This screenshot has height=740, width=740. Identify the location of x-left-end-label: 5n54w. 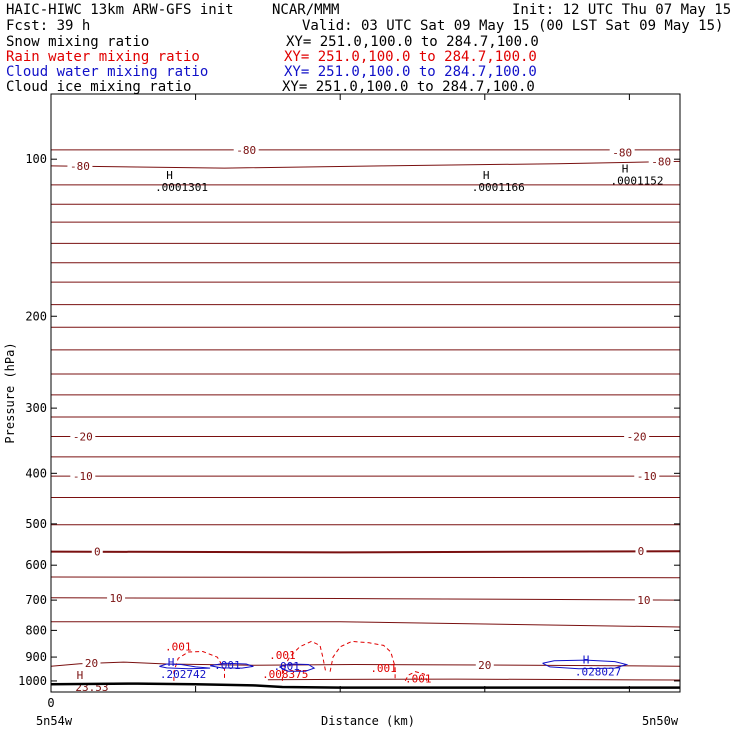
(54, 721).